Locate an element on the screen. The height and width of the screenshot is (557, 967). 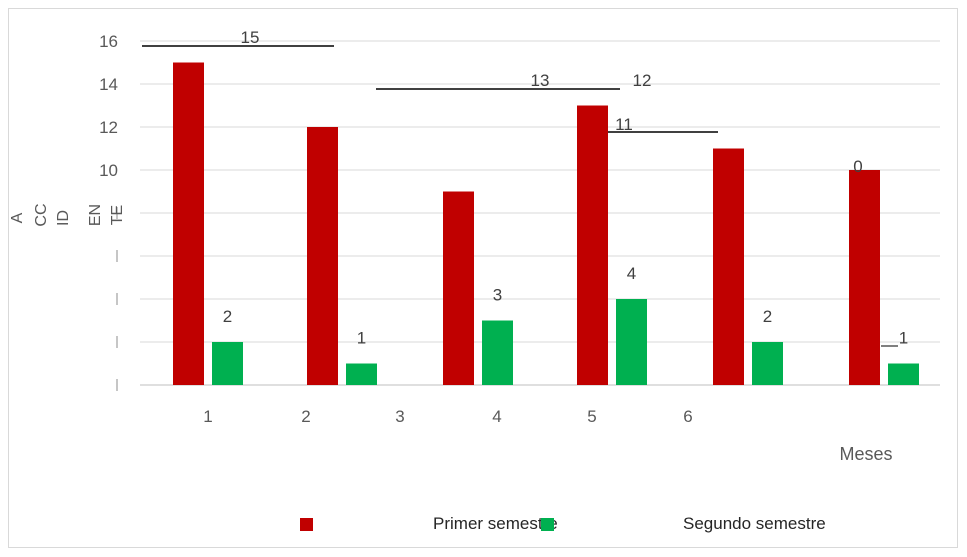
legend-swatch-segundo is located at coordinates (547, 524).